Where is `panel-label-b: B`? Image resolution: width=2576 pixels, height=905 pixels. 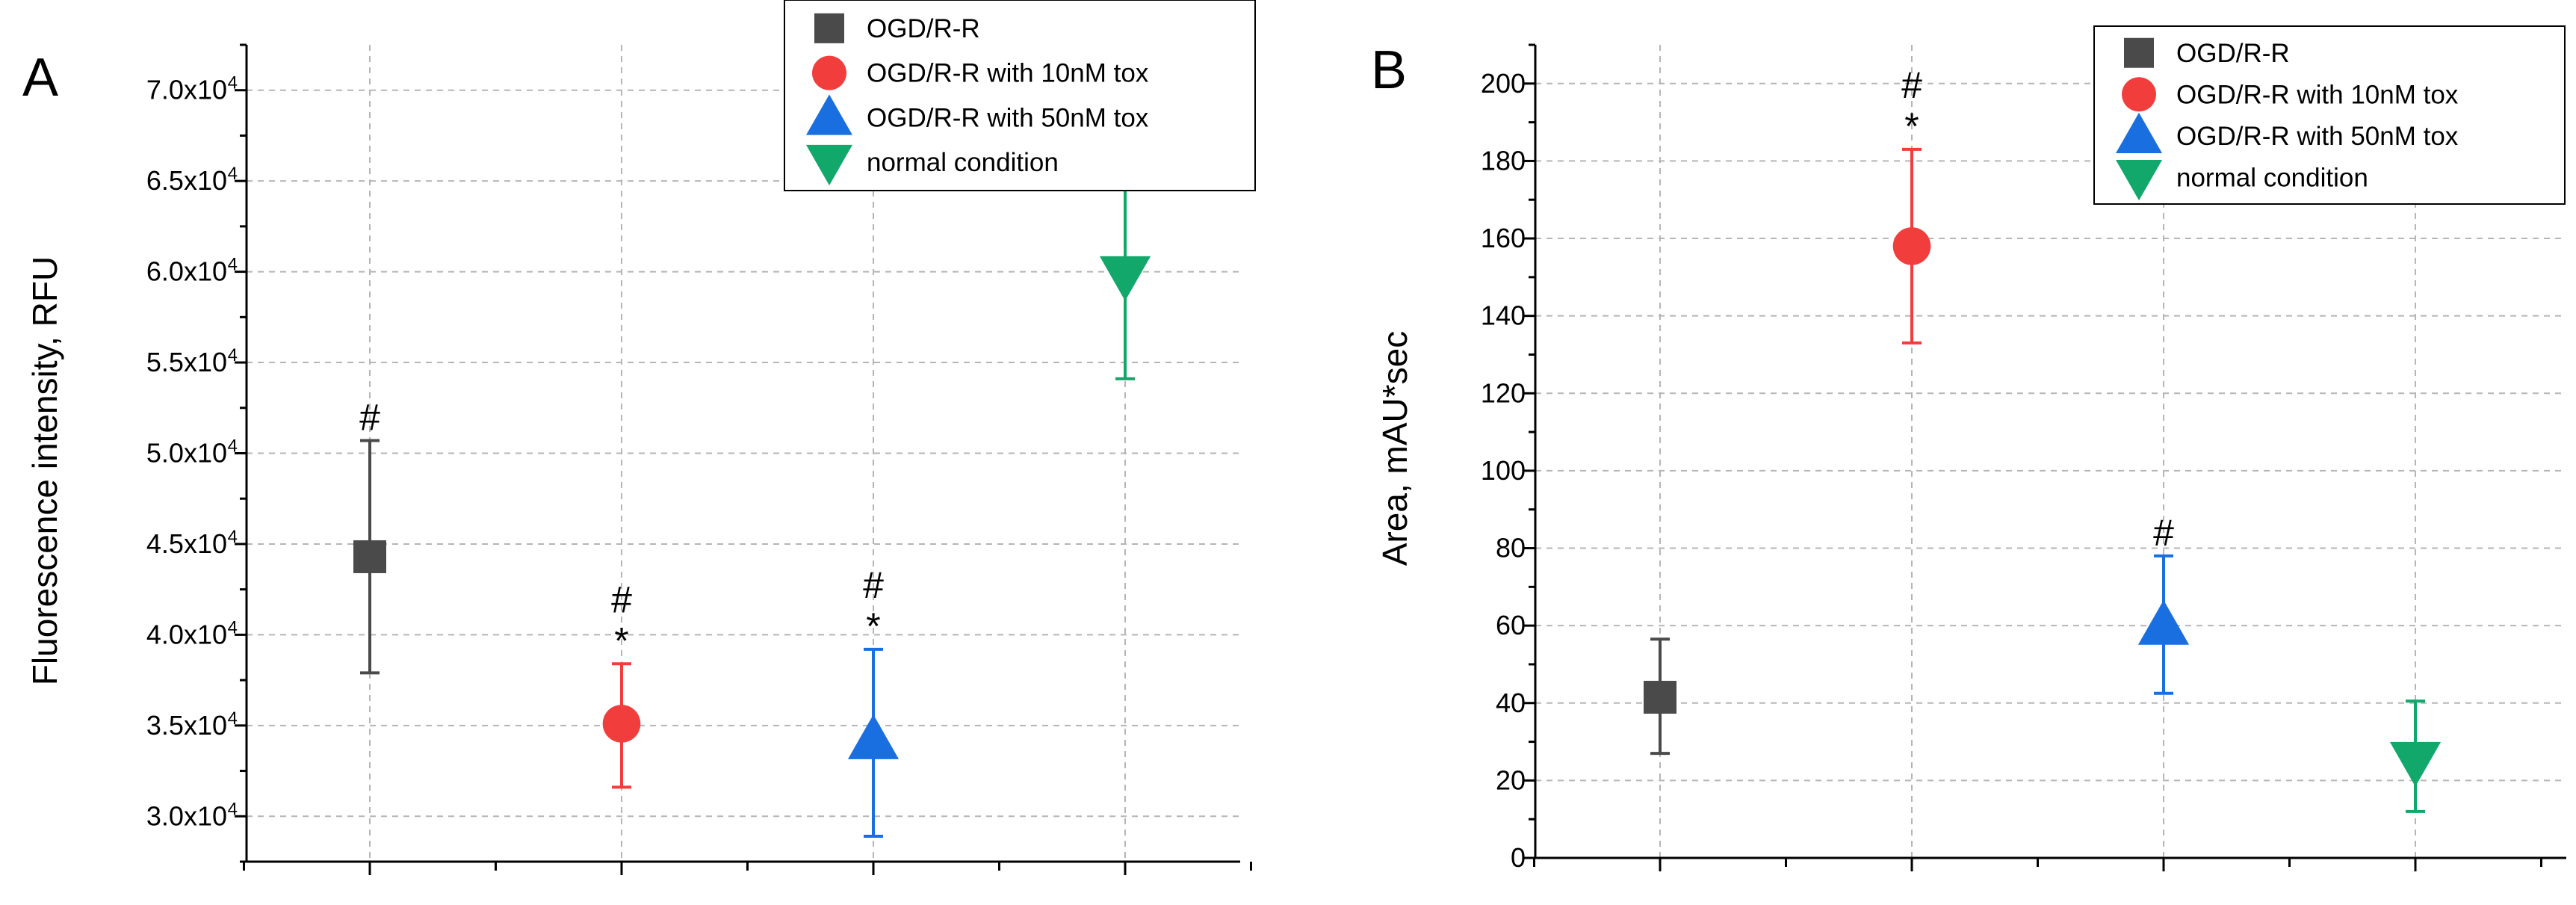
panel-label-b: B is located at coordinates (1389, 70).